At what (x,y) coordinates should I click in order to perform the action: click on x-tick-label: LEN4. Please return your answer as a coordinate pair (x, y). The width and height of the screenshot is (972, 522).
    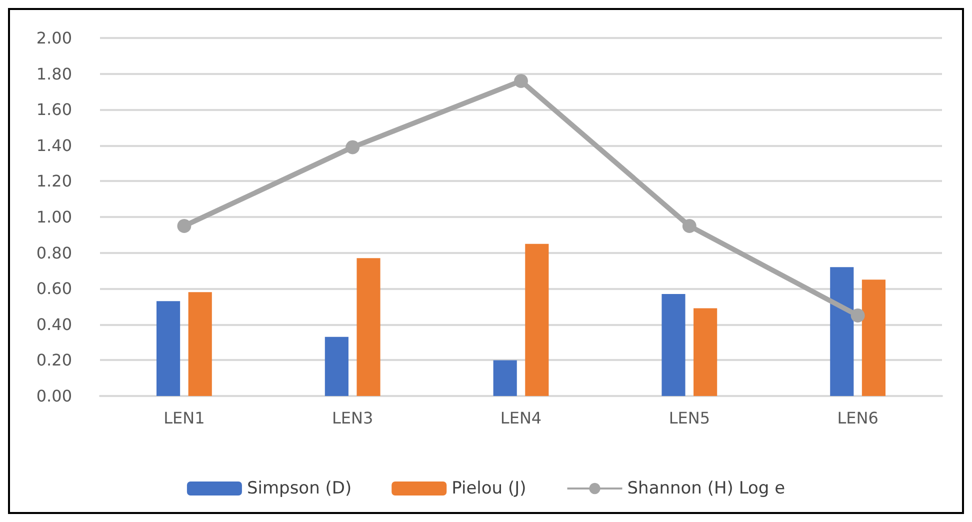
    Looking at the image, I should click on (521, 418).